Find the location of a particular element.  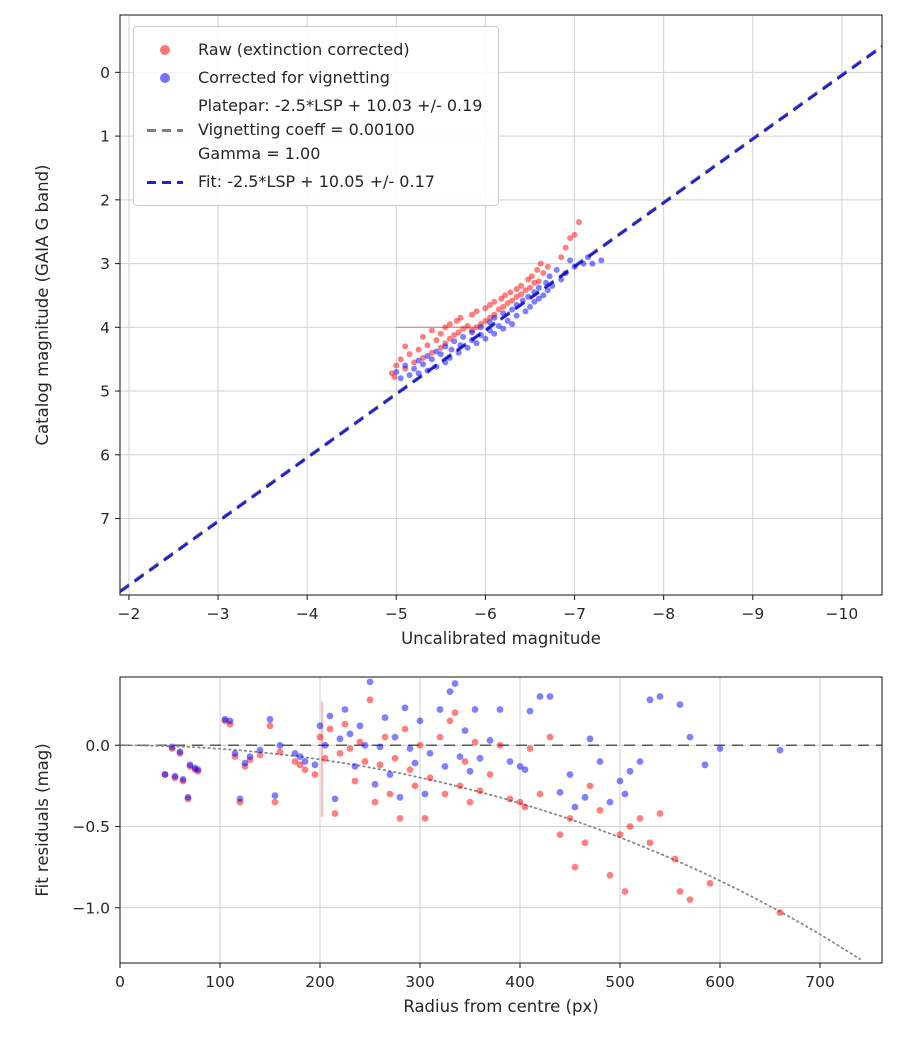

x-tick-label: −2 is located at coordinates (128, 614).